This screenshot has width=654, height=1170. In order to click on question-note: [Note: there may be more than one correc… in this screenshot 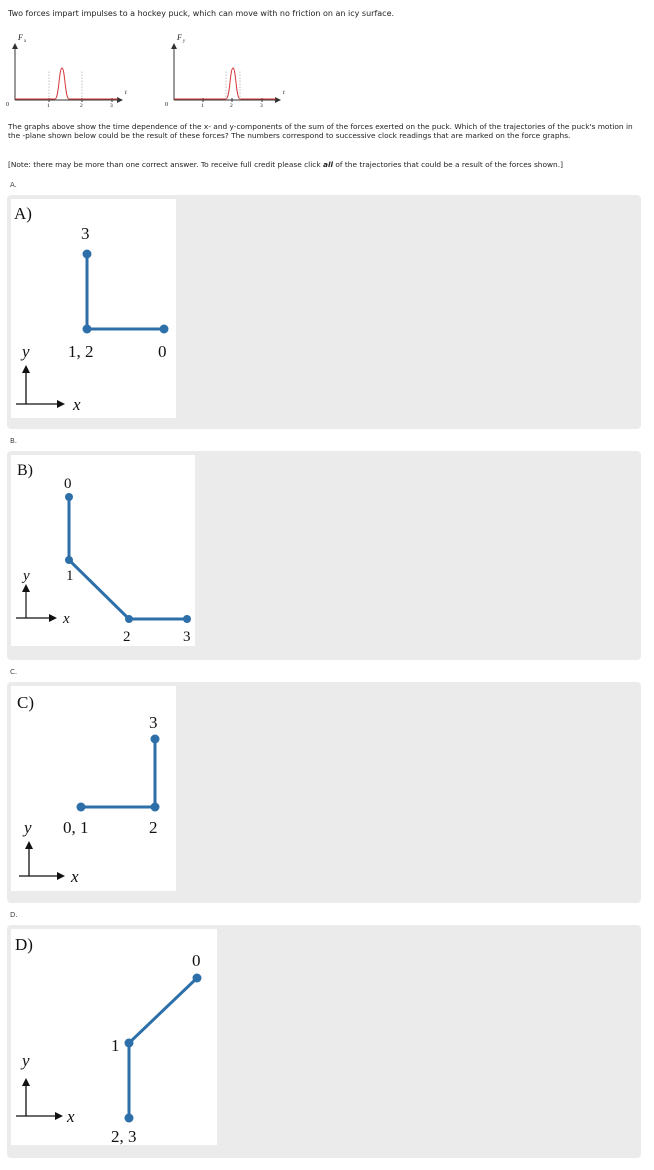, I will do `click(328, 164)`.